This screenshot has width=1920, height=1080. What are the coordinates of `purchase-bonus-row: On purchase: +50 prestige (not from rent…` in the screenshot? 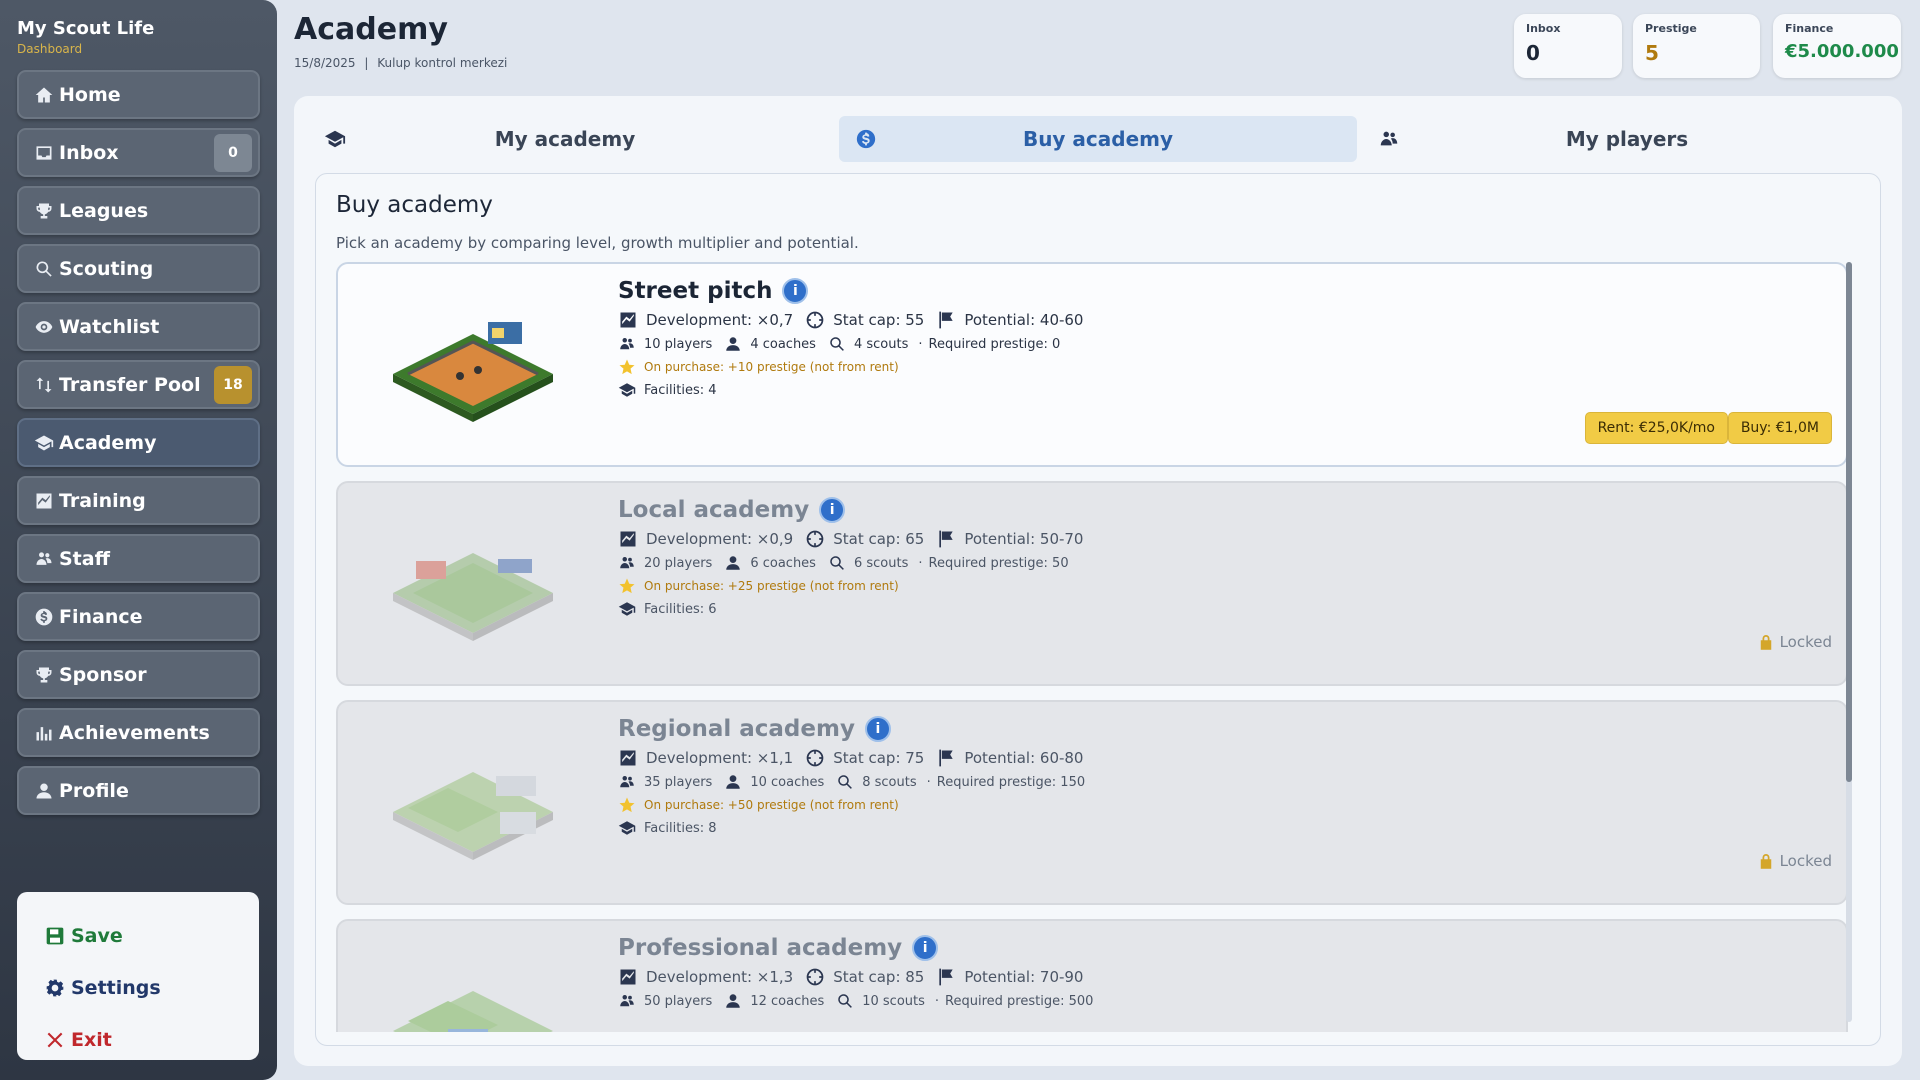 It's located at (851, 805).